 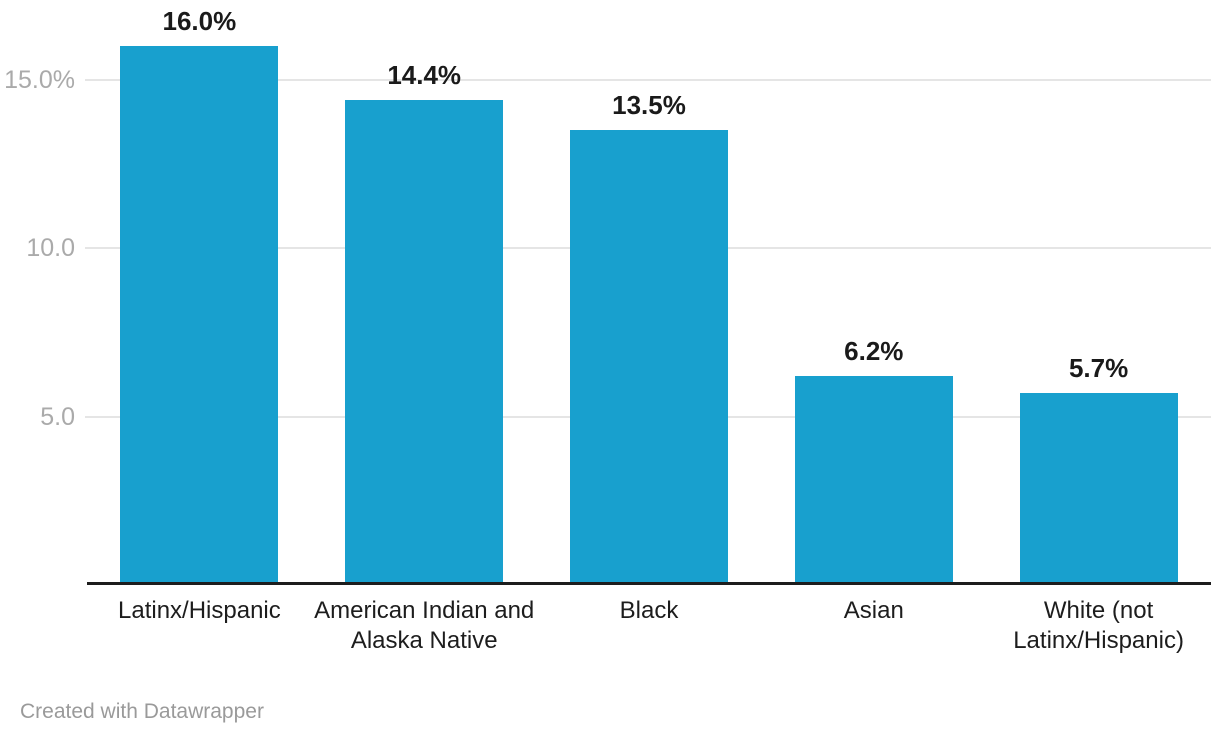 What do you see at coordinates (1098, 625) in the screenshot?
I see `category-label: White (not Latinx/Hispanic)` at bounding box center [1098, 625].